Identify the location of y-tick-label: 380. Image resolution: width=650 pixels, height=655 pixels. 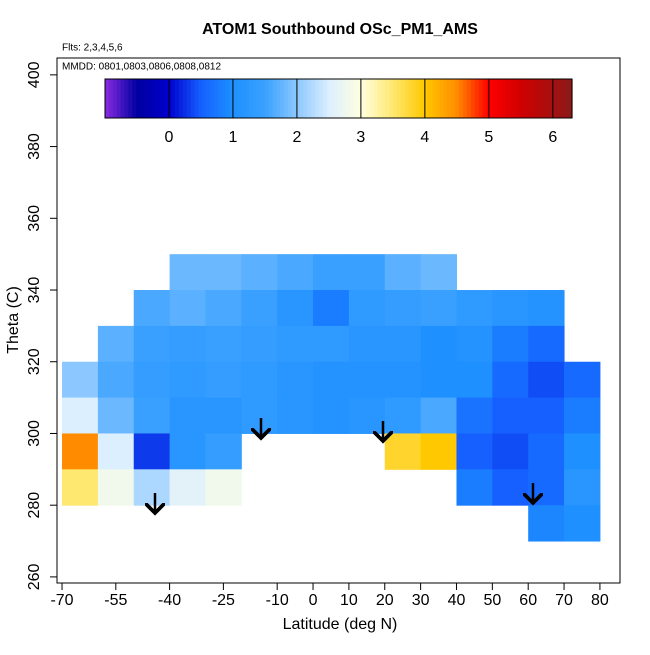
(34, 146).